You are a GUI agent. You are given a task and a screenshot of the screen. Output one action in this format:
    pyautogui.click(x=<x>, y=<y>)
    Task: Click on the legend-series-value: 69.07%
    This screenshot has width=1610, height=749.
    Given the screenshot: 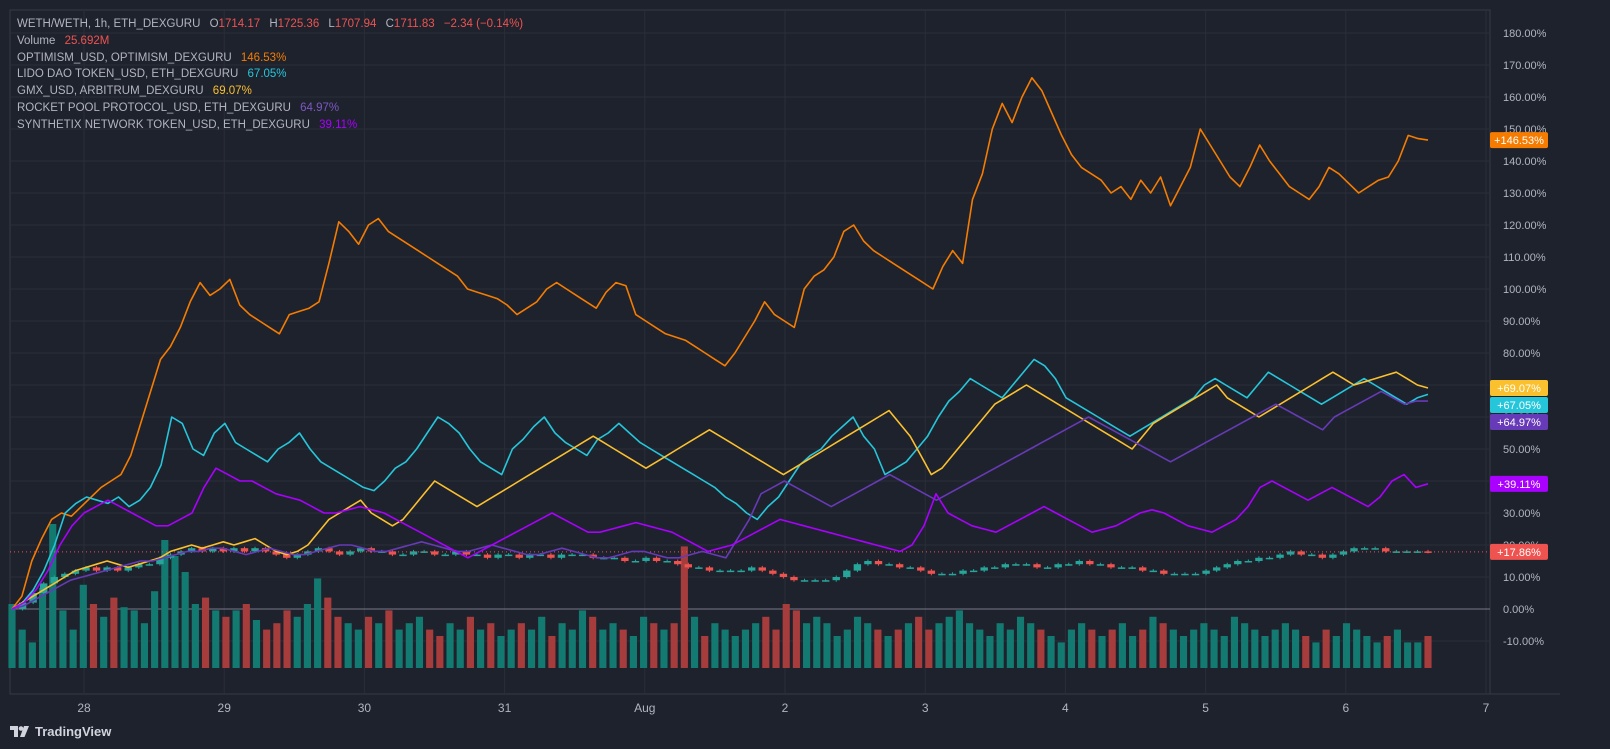 What is the action you would take?
    pyautogui.click(x=232, y=91)
    